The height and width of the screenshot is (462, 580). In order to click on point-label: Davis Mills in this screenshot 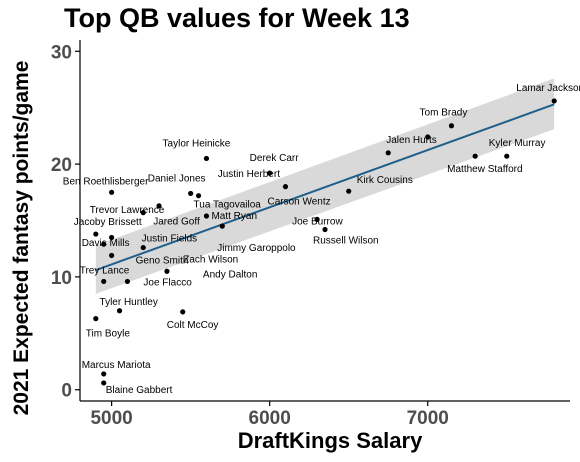, I will do `click(106, 243)`.